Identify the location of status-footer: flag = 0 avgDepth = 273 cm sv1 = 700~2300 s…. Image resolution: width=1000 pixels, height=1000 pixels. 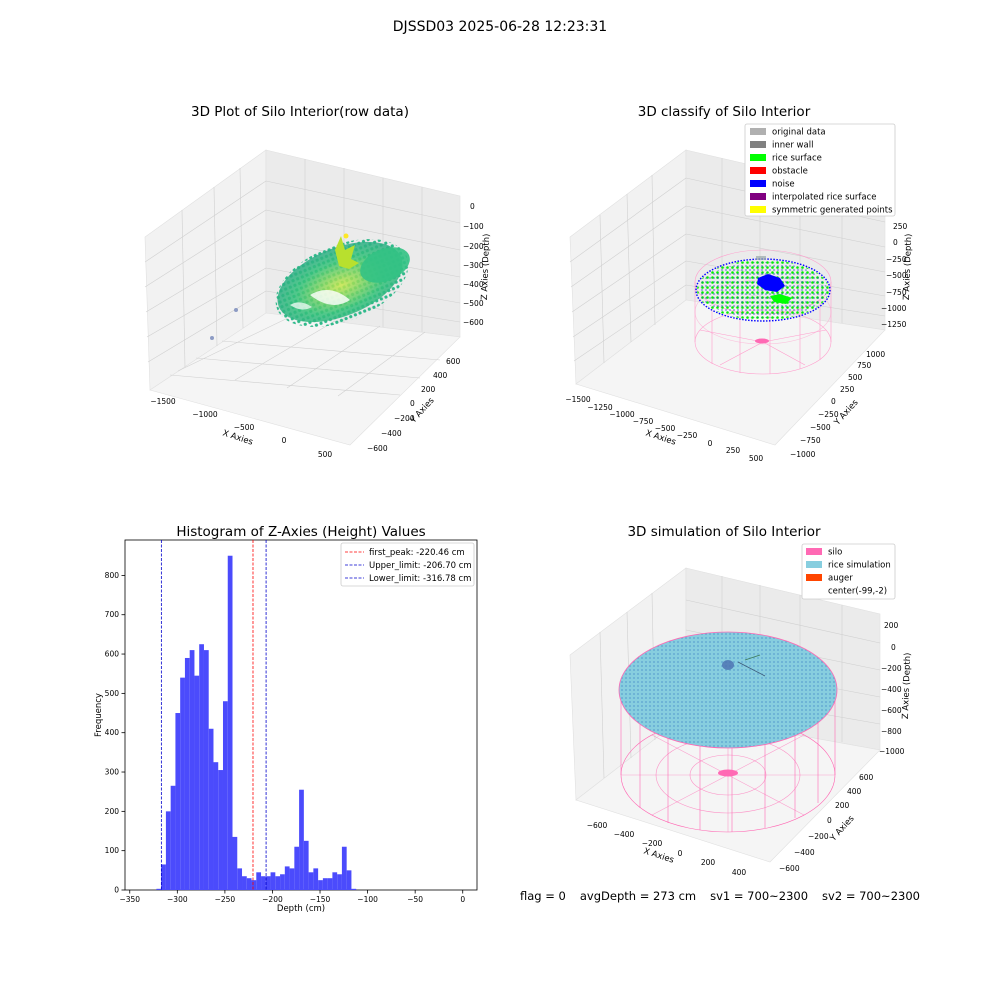
(727, 896).